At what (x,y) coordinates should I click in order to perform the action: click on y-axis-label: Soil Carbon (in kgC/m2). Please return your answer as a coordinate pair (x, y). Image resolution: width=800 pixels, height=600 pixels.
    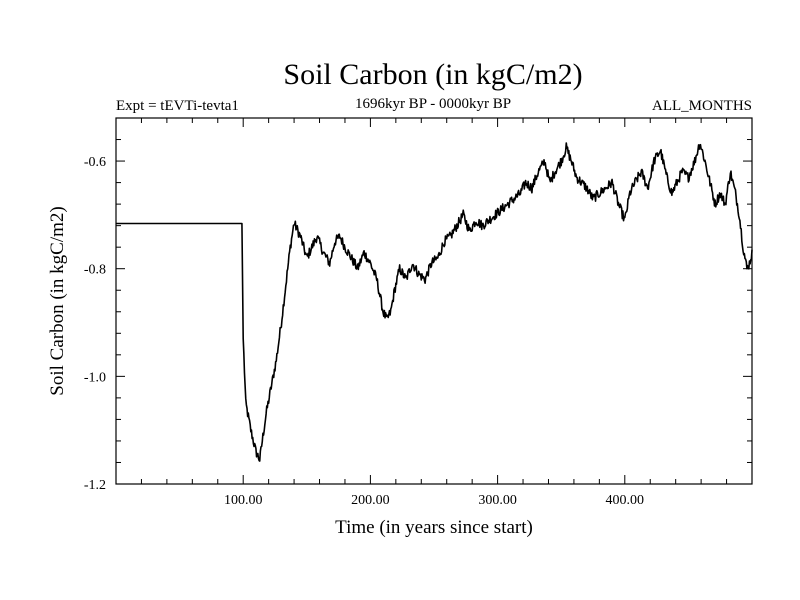
    Looking at the image, I should click on (57, 300).